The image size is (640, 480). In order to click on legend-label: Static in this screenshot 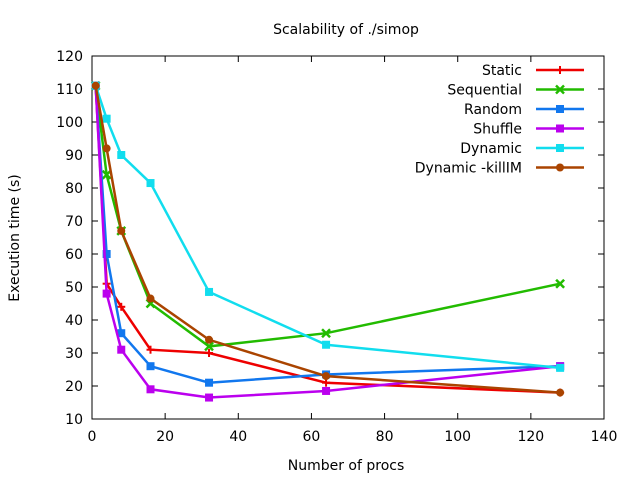, I will do `click(502, 71)`.